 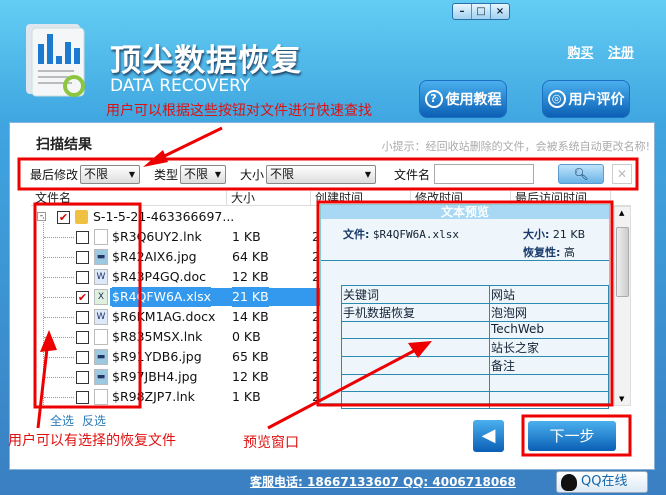 I want to click on qq-label: QQ在线, so click(x=604, y=481).